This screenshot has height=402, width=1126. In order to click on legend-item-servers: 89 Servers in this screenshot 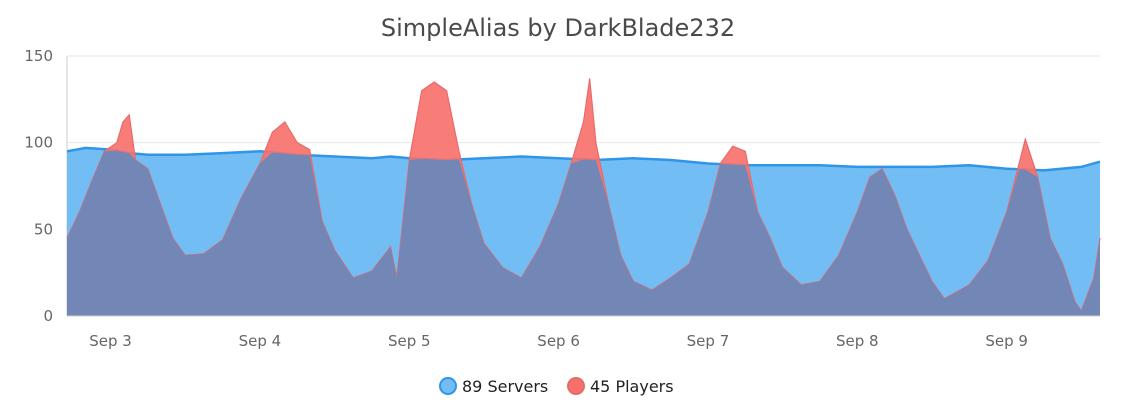, I will do `click(493, 386)`.